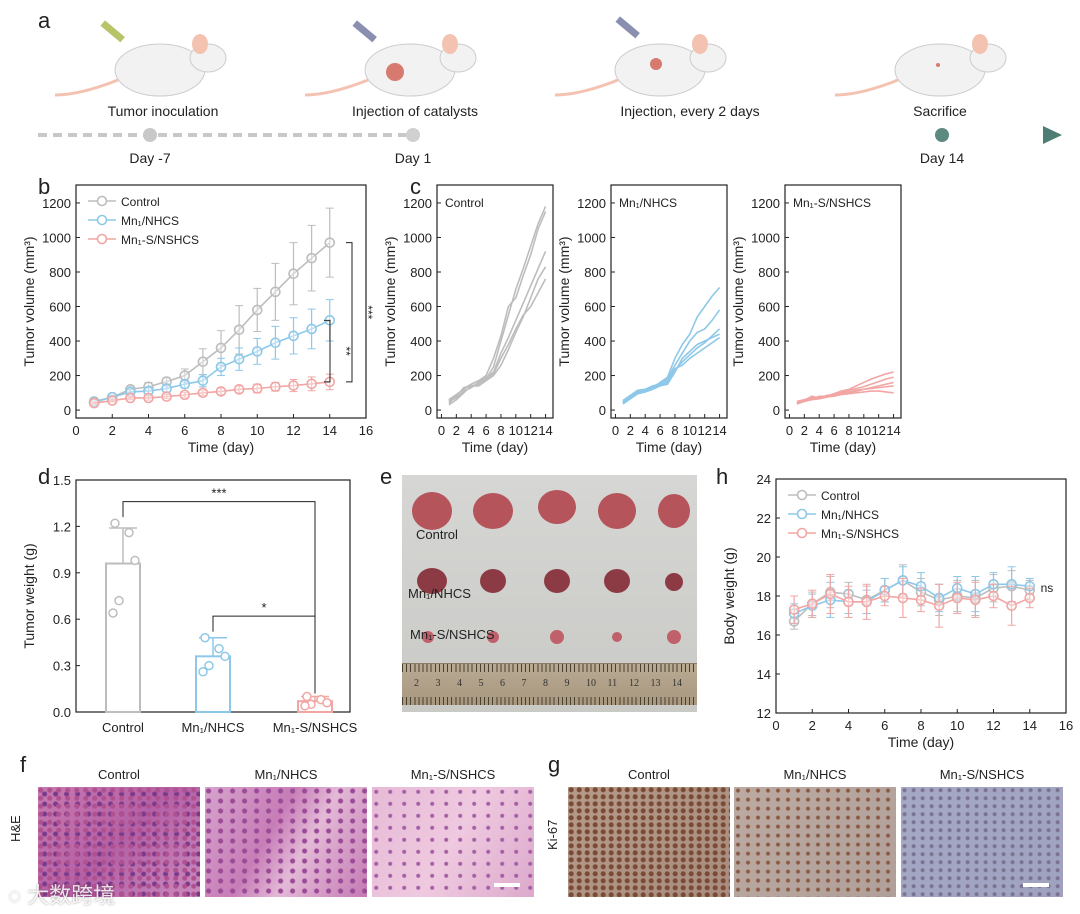 This screenshot has width=1080, height=914. I want to click on y-tick-label: 14, so click(764, 674).